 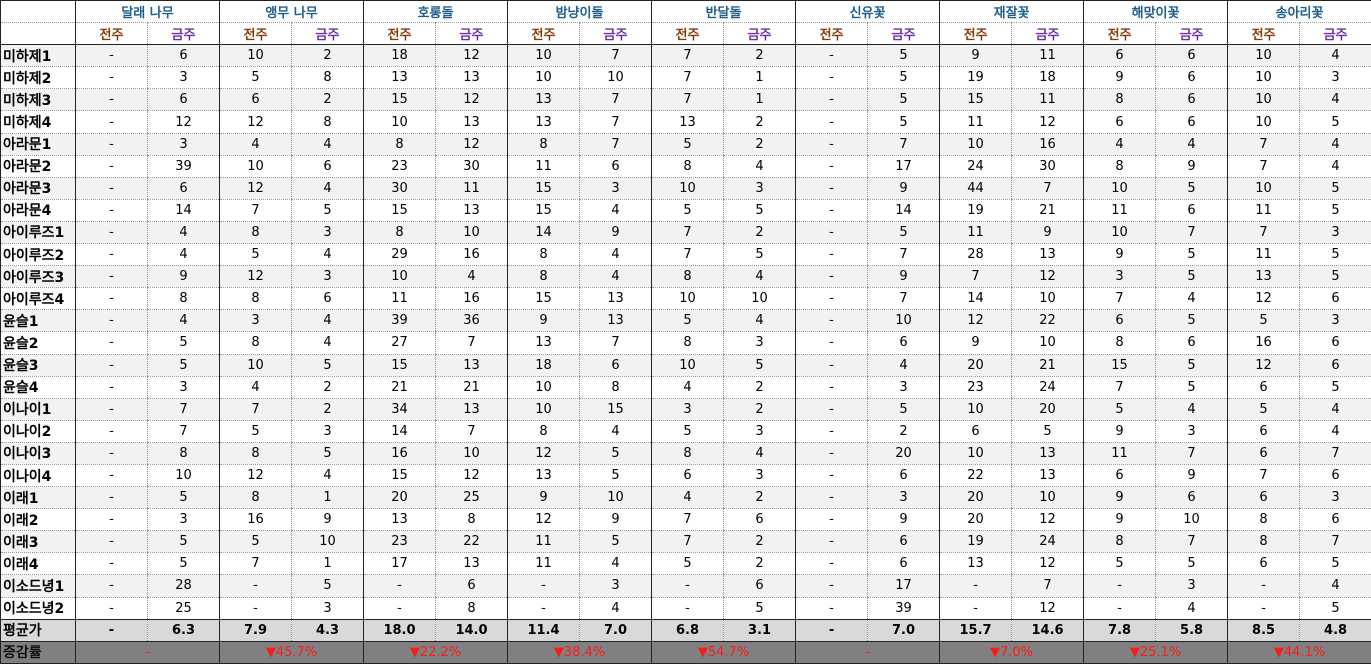 What do you see at coordinates (685, 387) in the screenshot?
I see `data-row: 윤슬4-3 4 2 21 21 10 8 4 2-3 23 24 7 5 6 5` at bounding box center [685, 387].